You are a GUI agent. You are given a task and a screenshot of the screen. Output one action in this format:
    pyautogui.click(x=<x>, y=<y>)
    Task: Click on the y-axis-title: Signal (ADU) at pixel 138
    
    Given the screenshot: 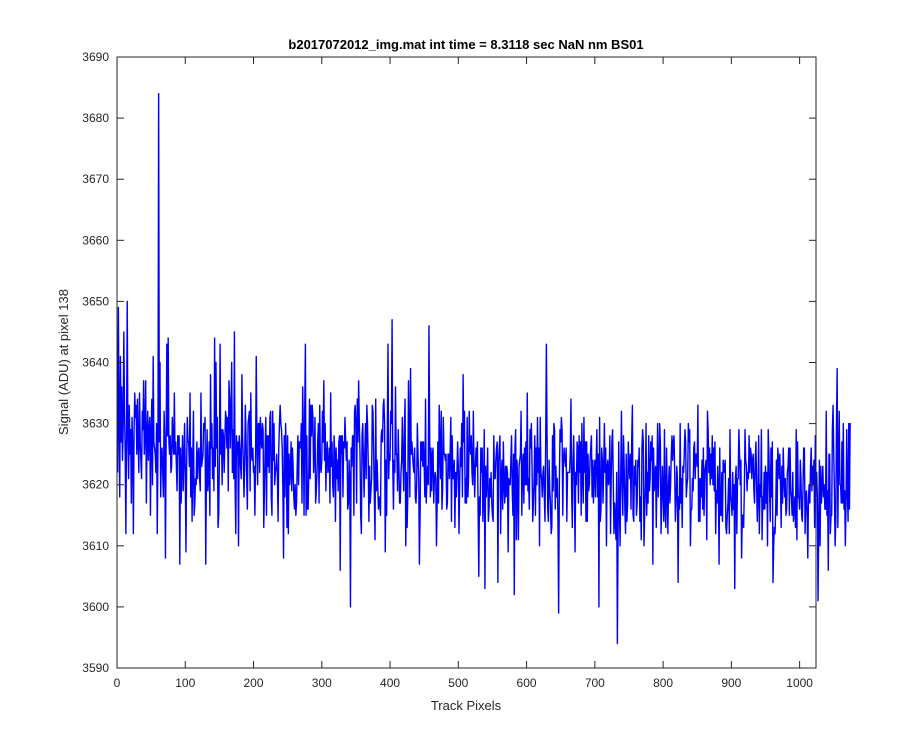 What is the action you would take?
    pyautogui.click(x=63, y=362)
    